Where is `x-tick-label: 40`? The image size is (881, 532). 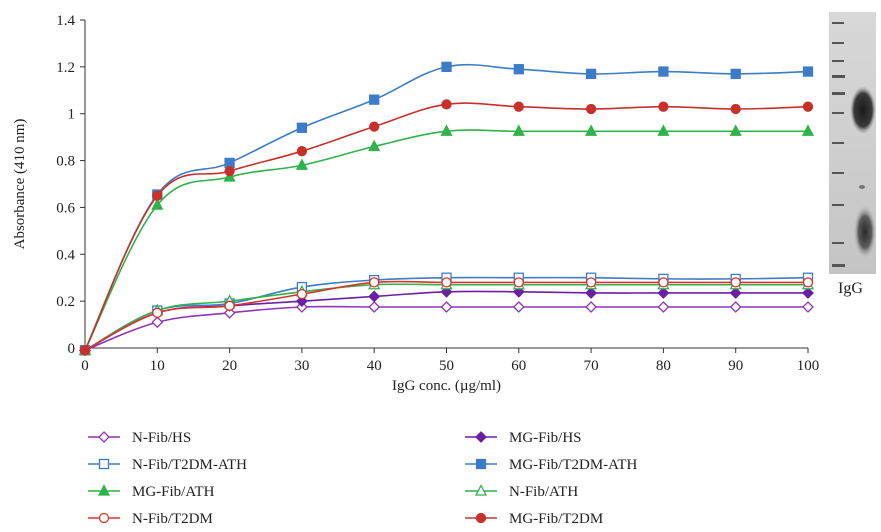 x-tick-label: 40 is located at coordinates (374, 366).